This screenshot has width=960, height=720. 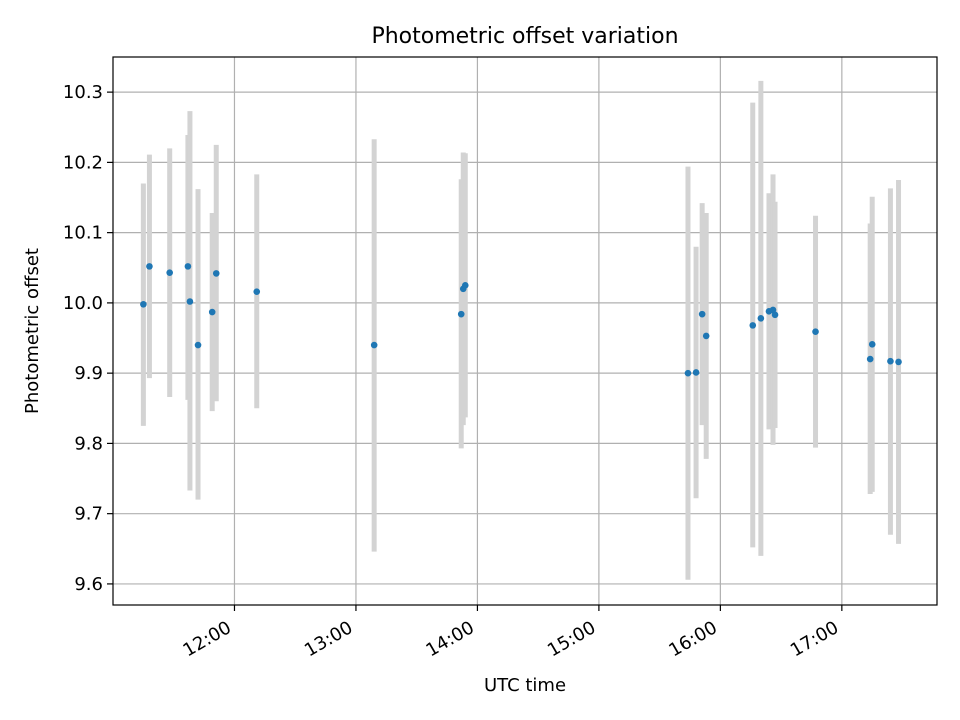 I want to click on chart-title: Photometric offset variation, so click(x=524, y=36).